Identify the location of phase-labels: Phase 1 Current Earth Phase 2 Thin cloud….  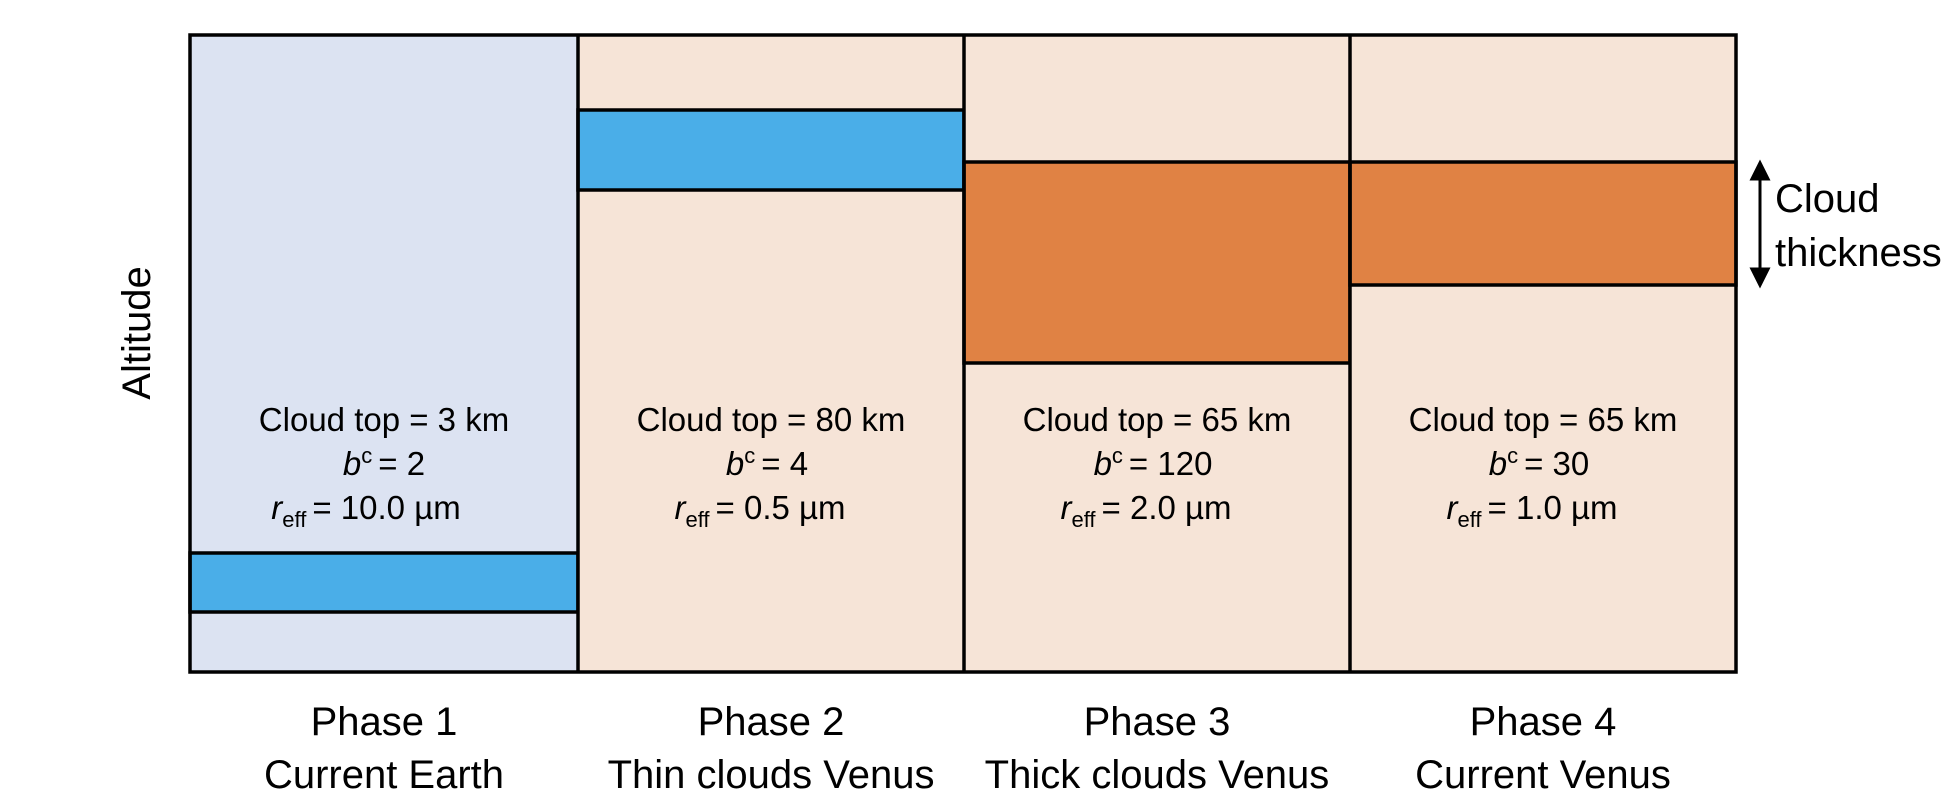
(967, 748).